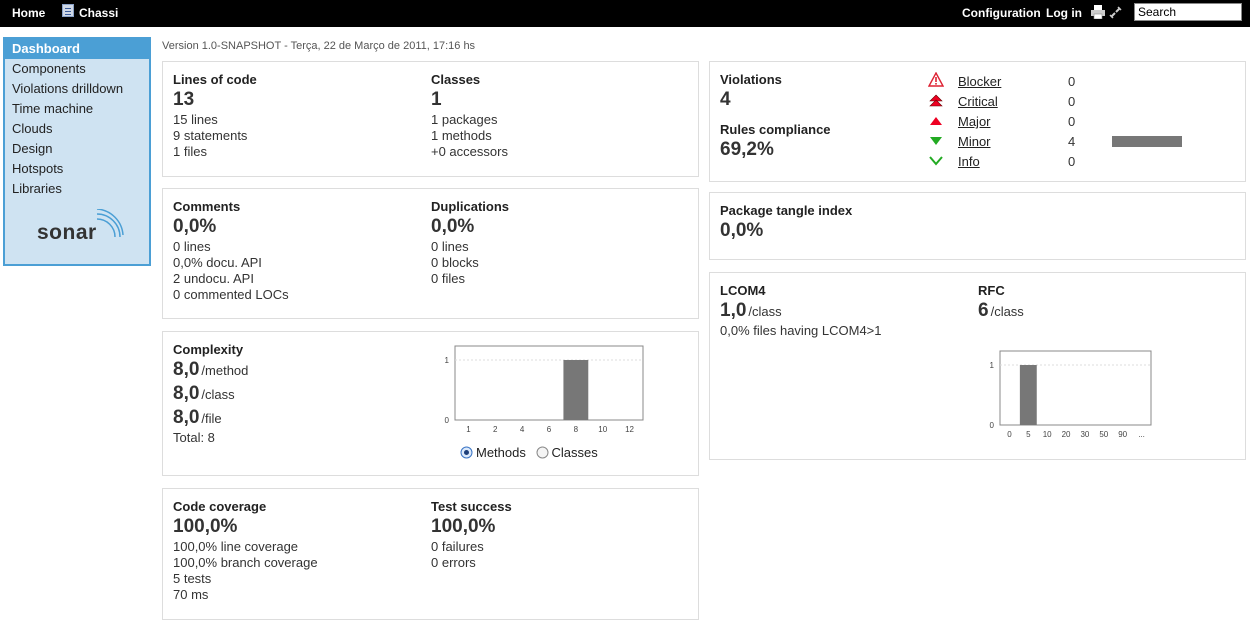 The image size is (1250, 624). Describe the element at coordinates (190, 151) in the screenshot. I see `loc-files: 1 files` at that location.